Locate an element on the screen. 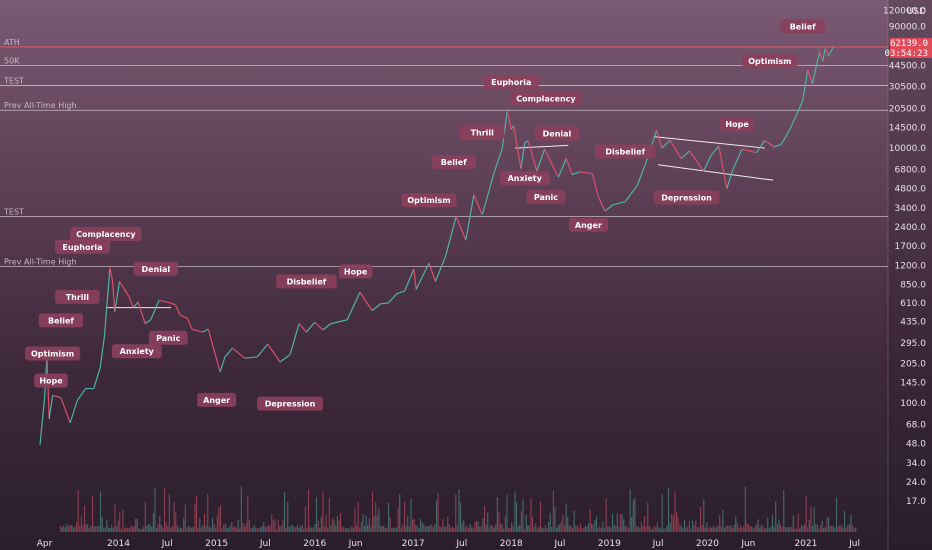  annotation-label: Hope is located at coordinates (737, 124).